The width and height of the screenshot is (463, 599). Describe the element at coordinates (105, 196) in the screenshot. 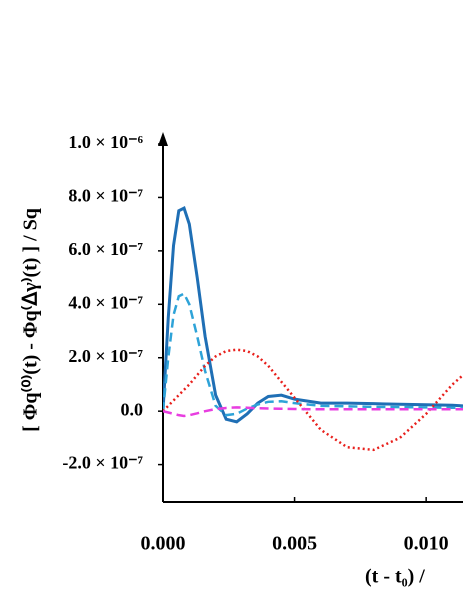

I see `y-tick-label: 8.0 × 10⁻⁷` at that location.